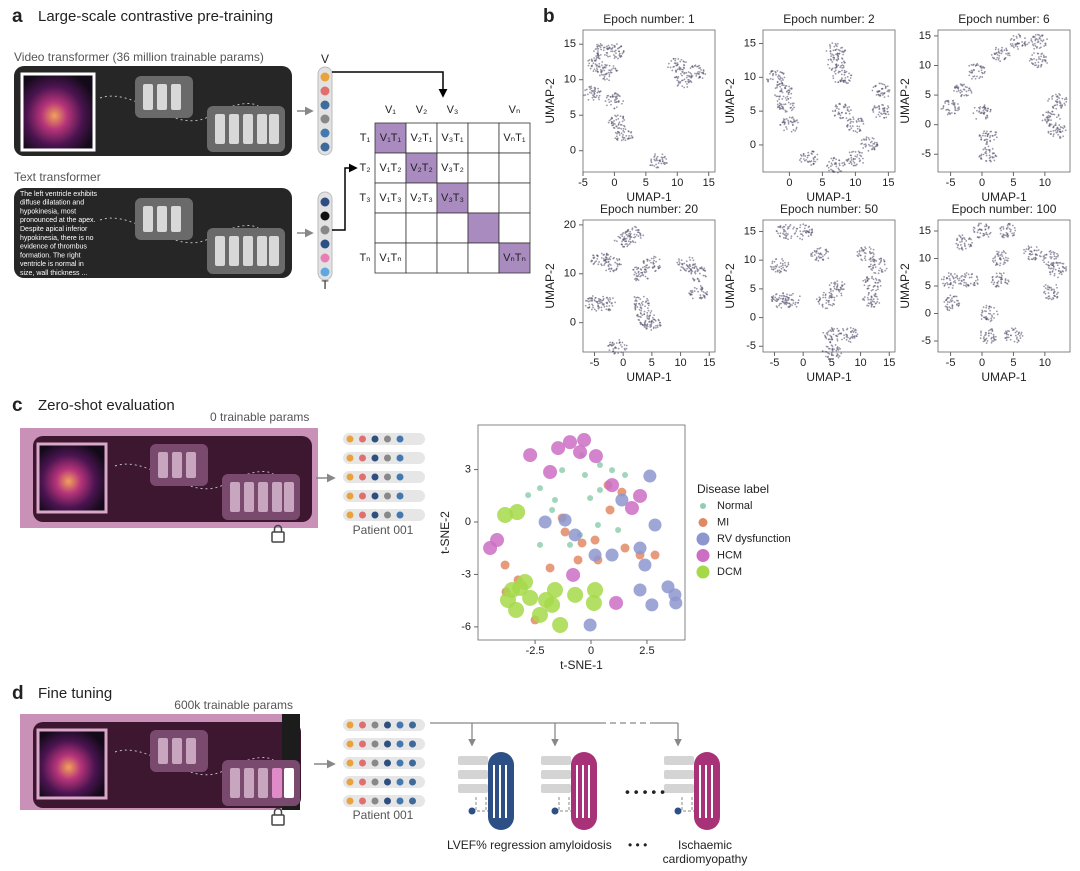 This screenshot has height=871, width=1080. What do you see at coordinates (905, 101) in the screenshot?
I see `y-axis-label: UMAP-2` at bounding box center [905, 101].